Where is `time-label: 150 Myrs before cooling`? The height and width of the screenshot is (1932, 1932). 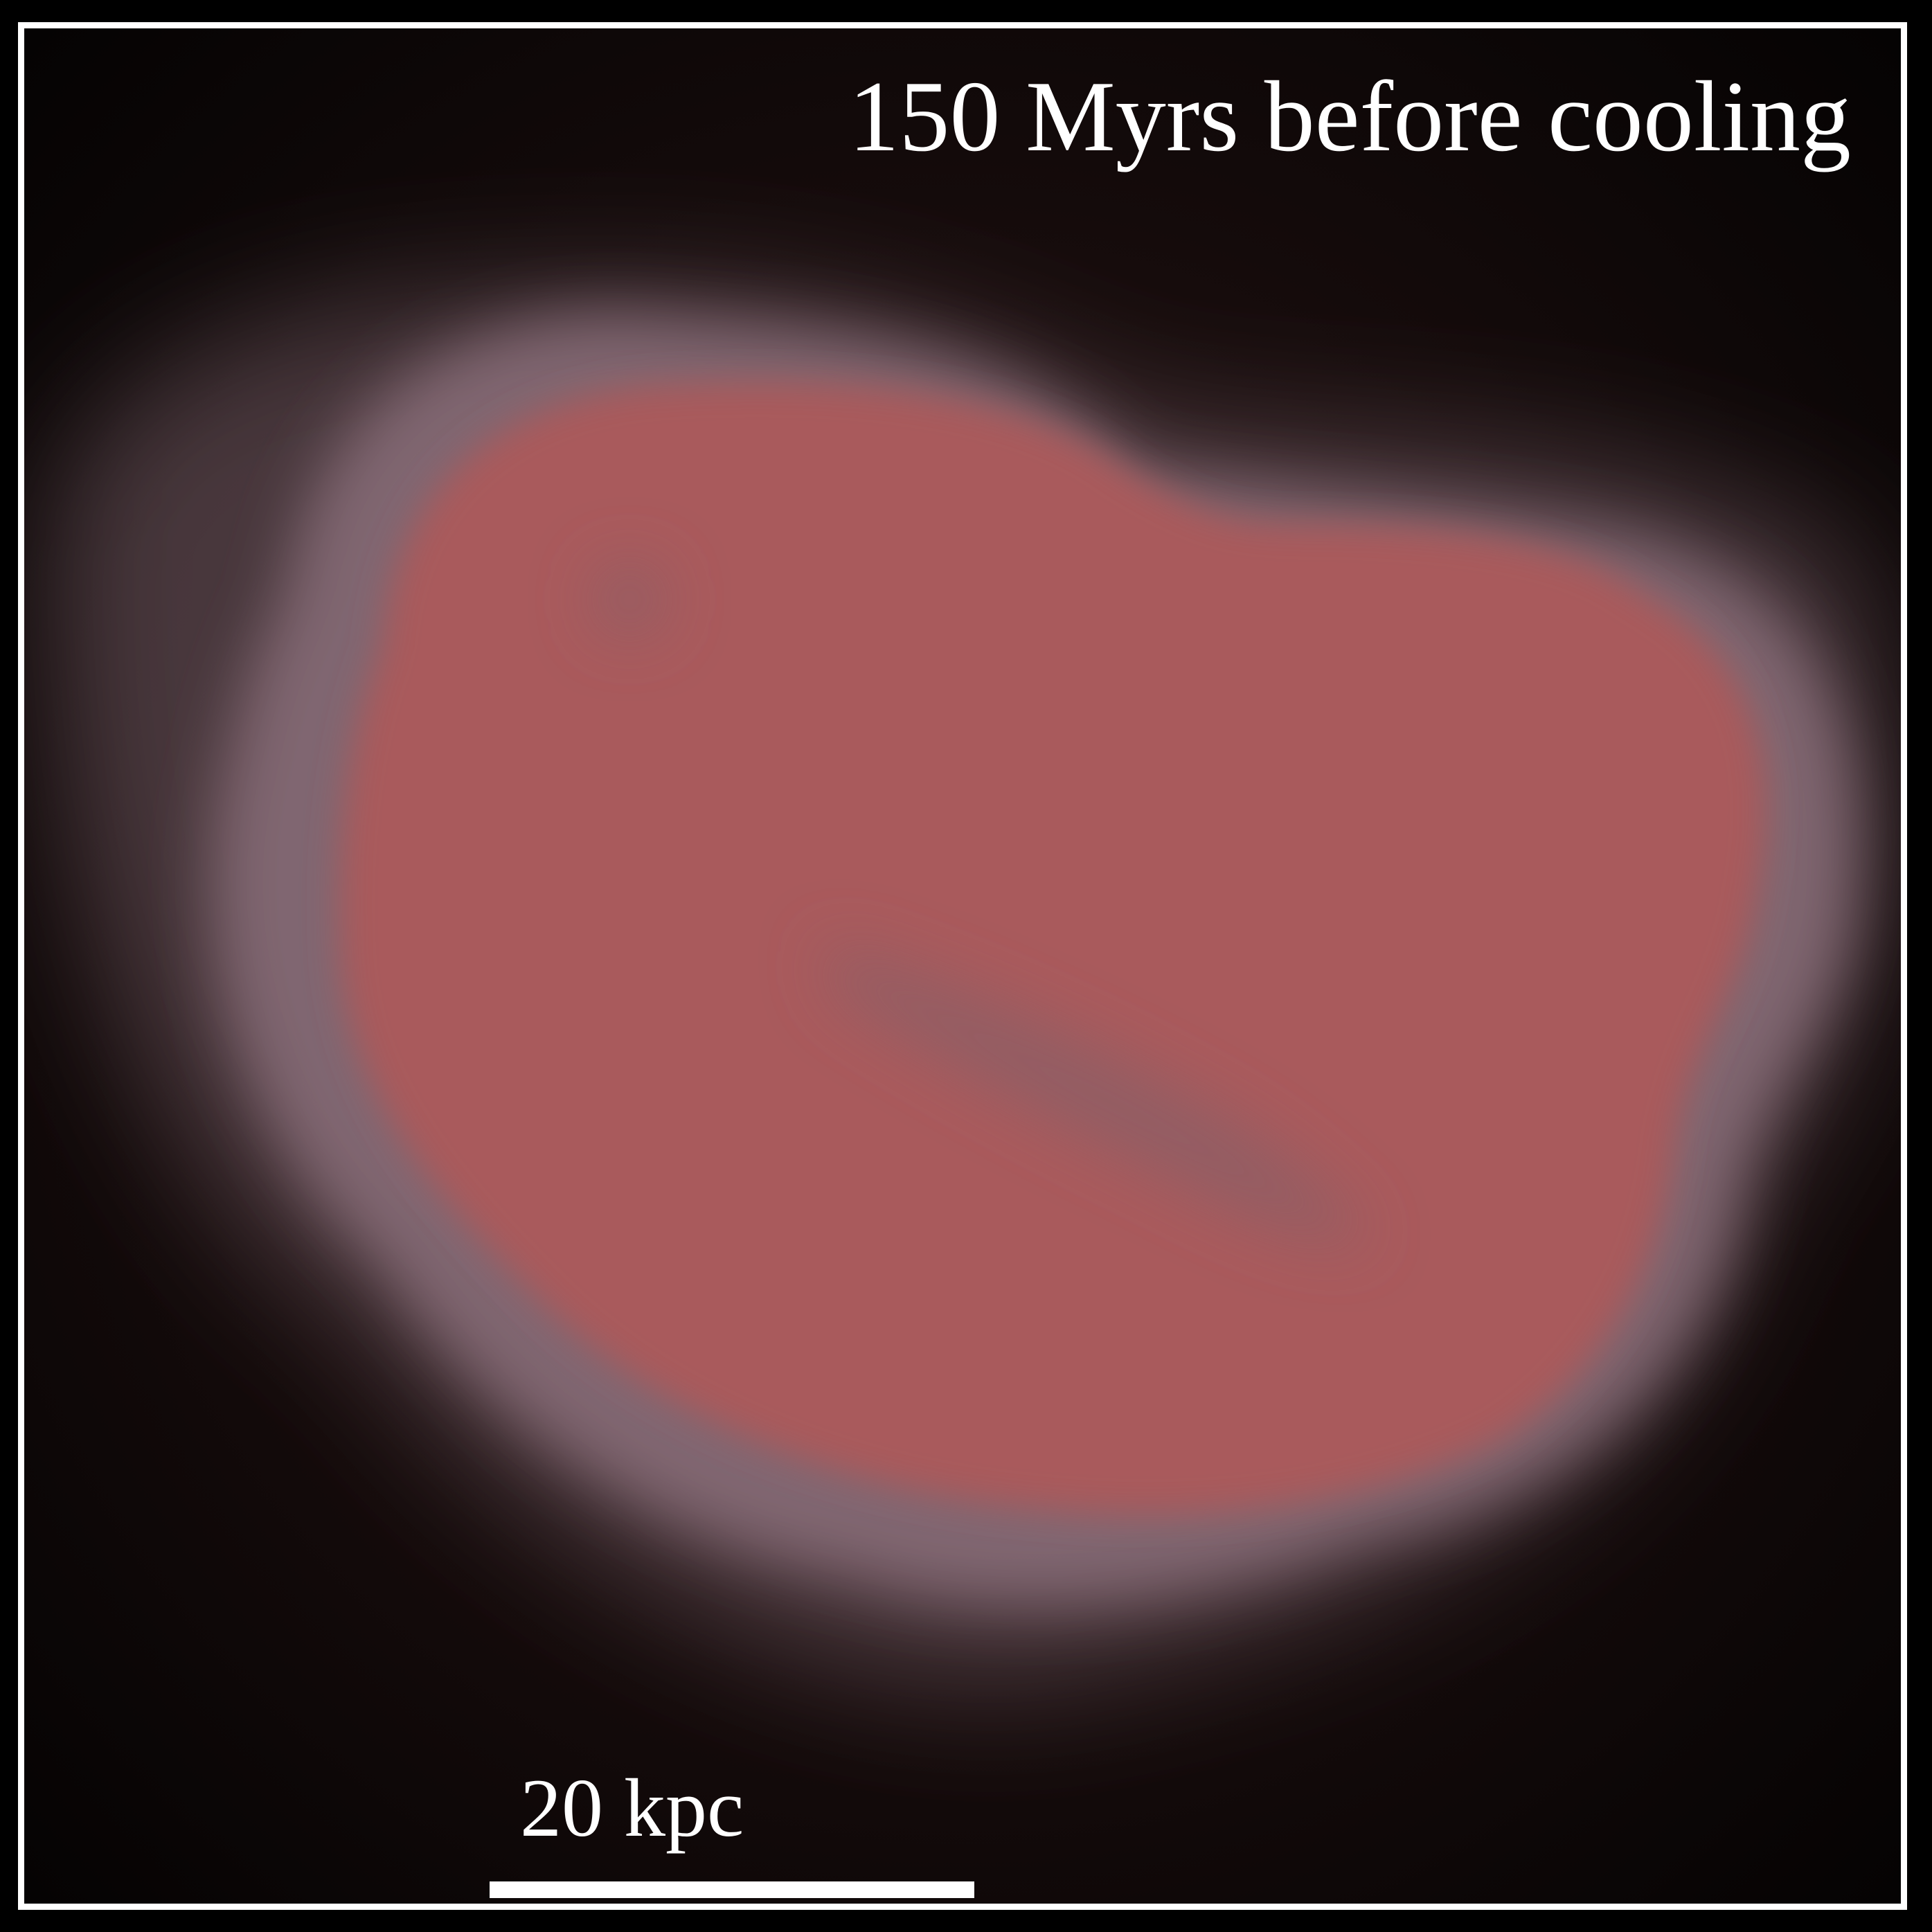 time-label: 150 Myrs before cooling is located at coordinates (1349, 116).